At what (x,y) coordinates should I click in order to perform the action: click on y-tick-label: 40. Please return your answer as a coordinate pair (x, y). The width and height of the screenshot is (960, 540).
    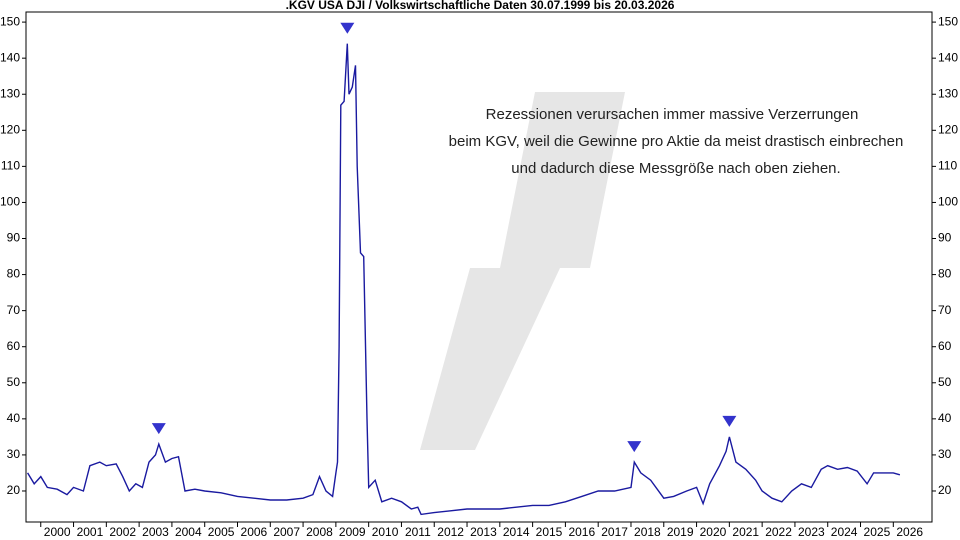
    Looking at the image, I should click on (14, 418).